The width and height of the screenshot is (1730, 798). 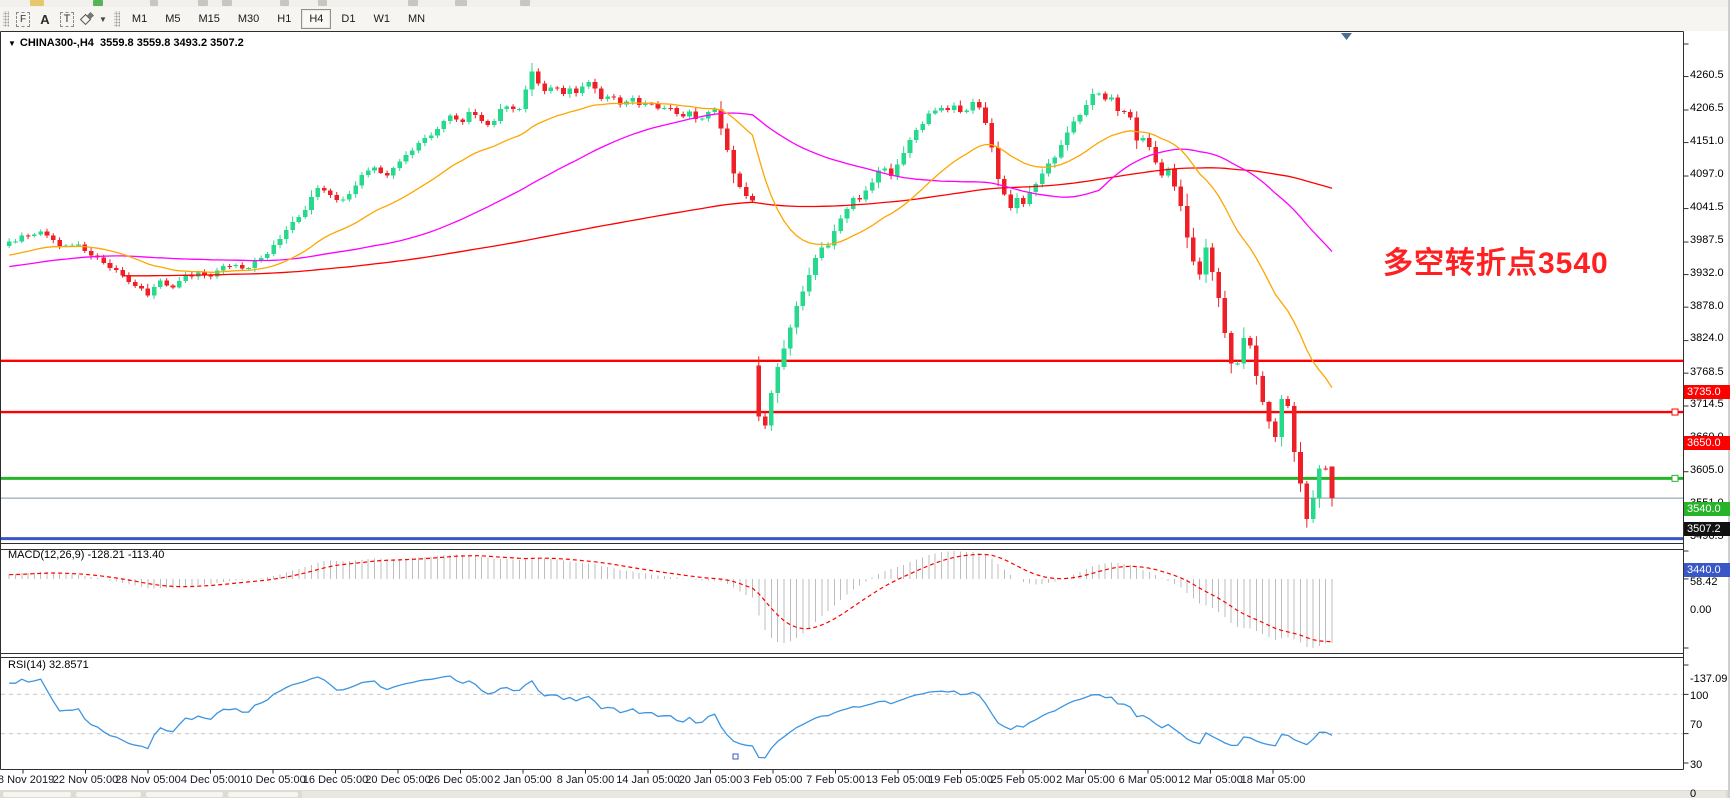 I want to click on rsi-indicator-label: RSI(14) 32.8571, so click(x=48, y=665).